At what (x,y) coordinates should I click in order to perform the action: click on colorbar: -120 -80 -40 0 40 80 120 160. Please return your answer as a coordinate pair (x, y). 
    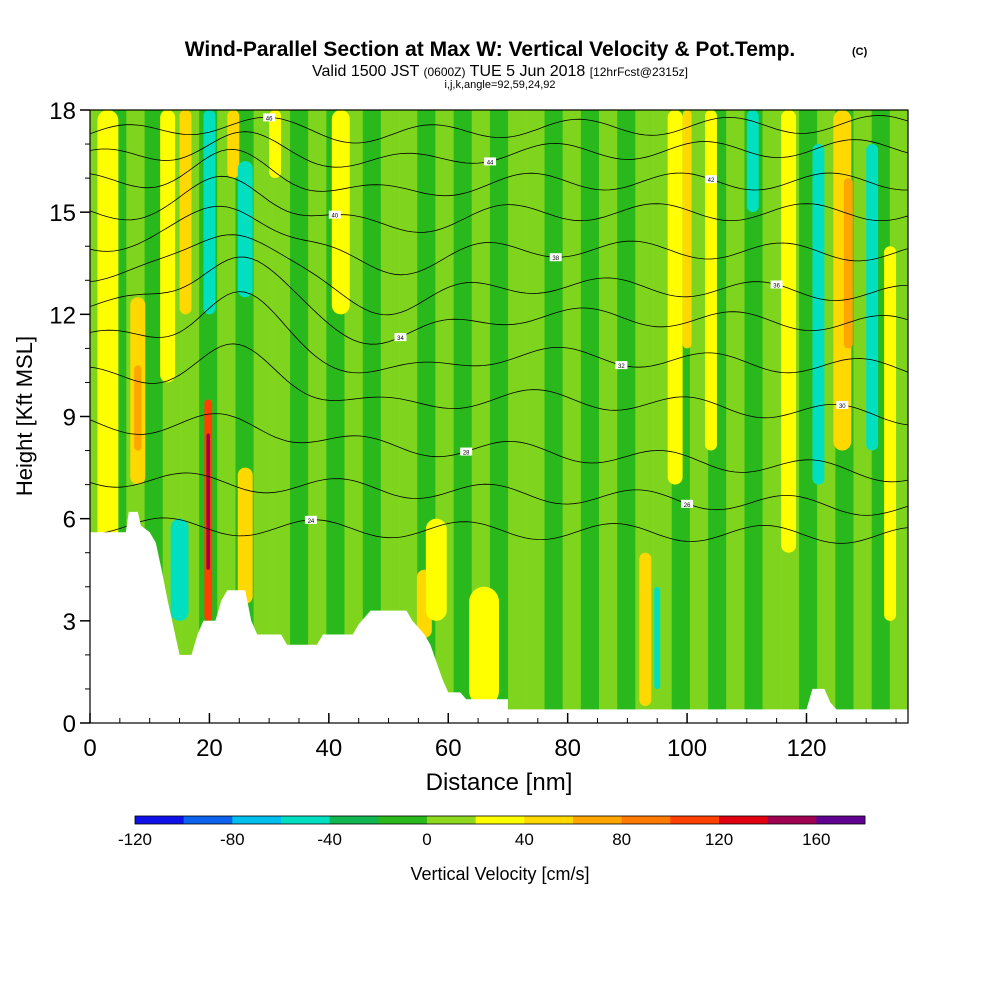
    Looking at the image, I should click on (492, 832).